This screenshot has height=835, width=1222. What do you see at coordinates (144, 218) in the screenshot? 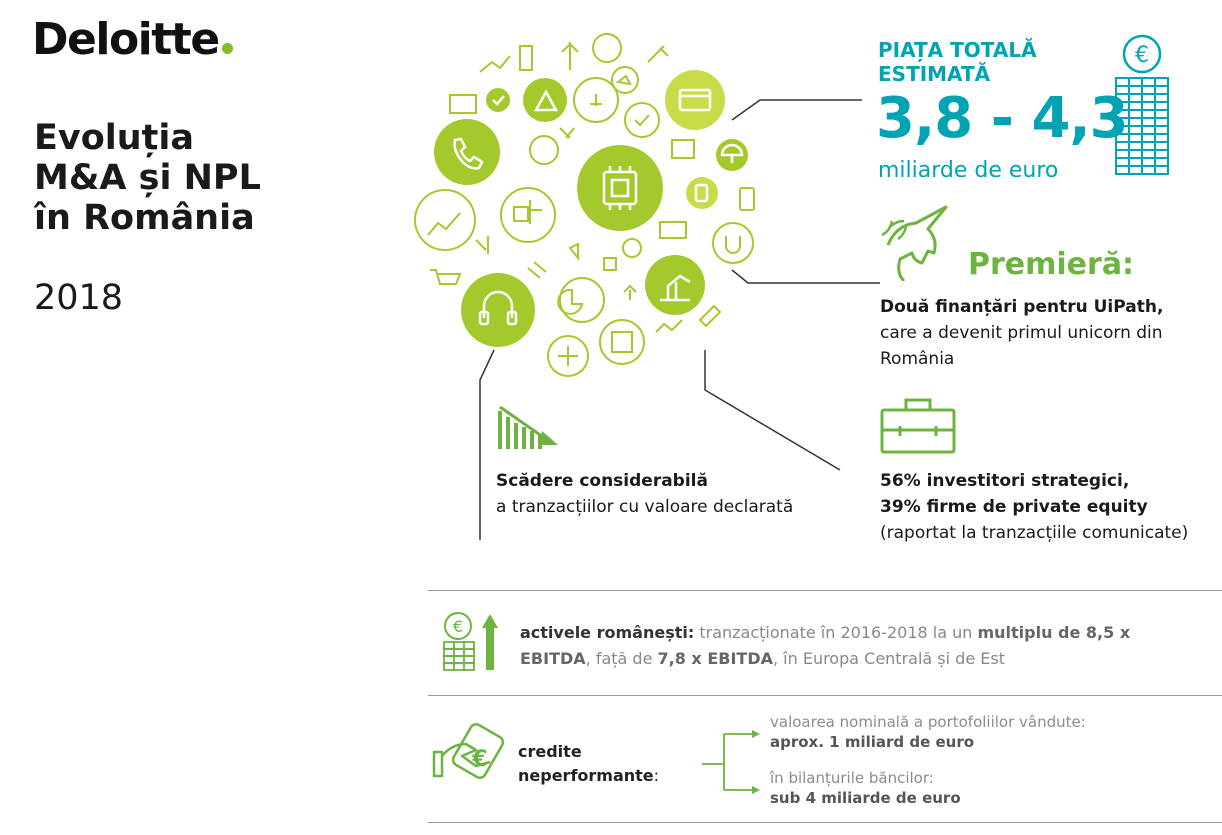
I see `title-line-3: în România` at bounding box center [144, 218].